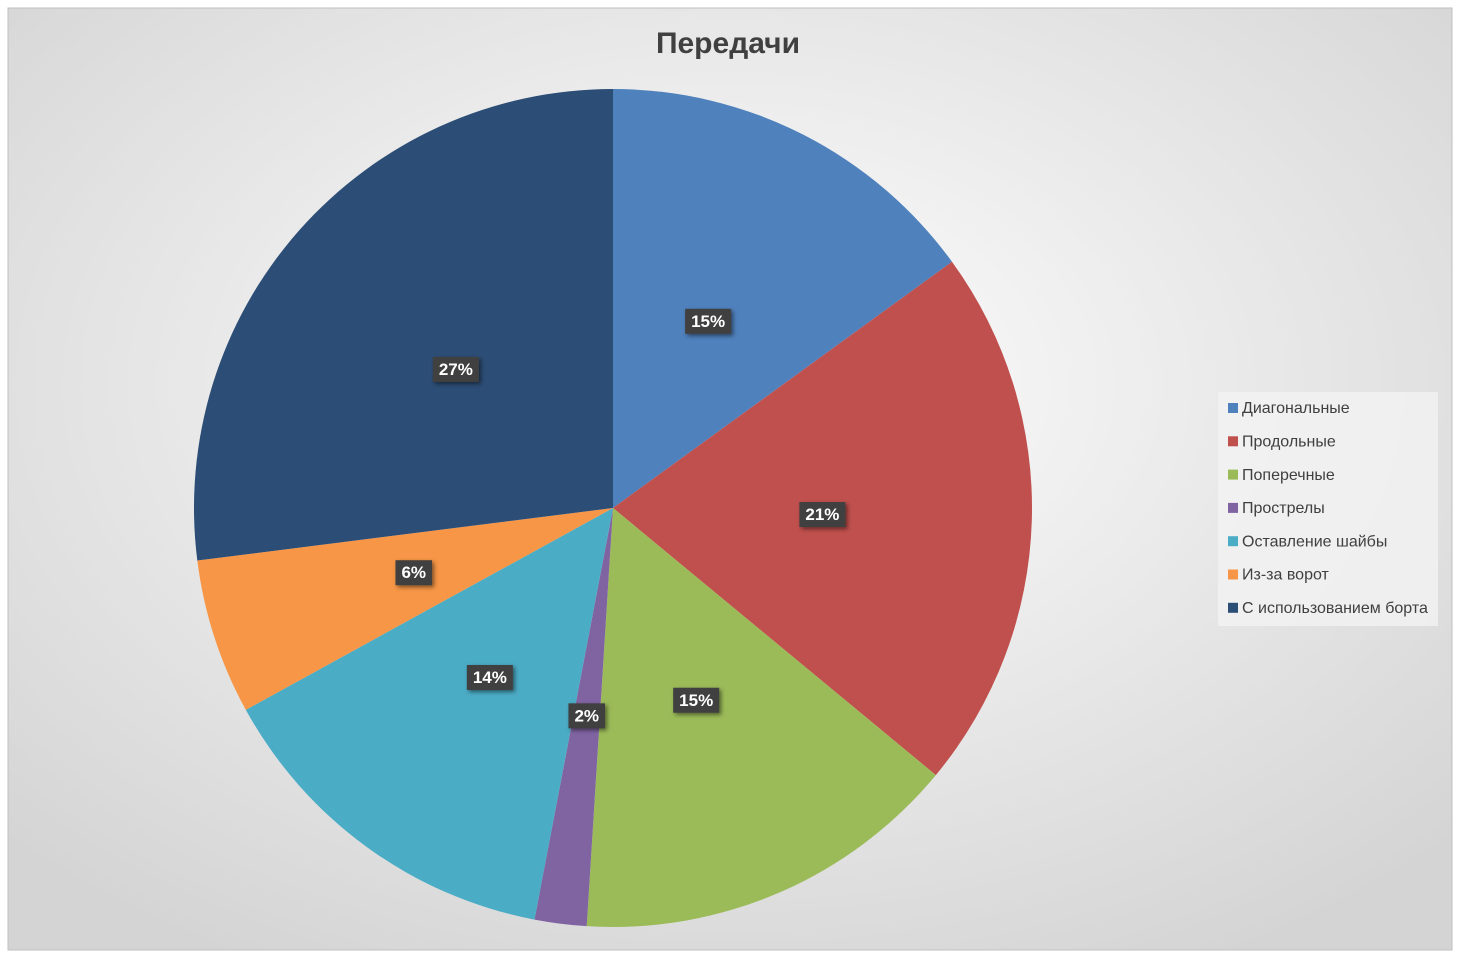  I want to click on legend-label: С использованием борта, so click(1335, 608).